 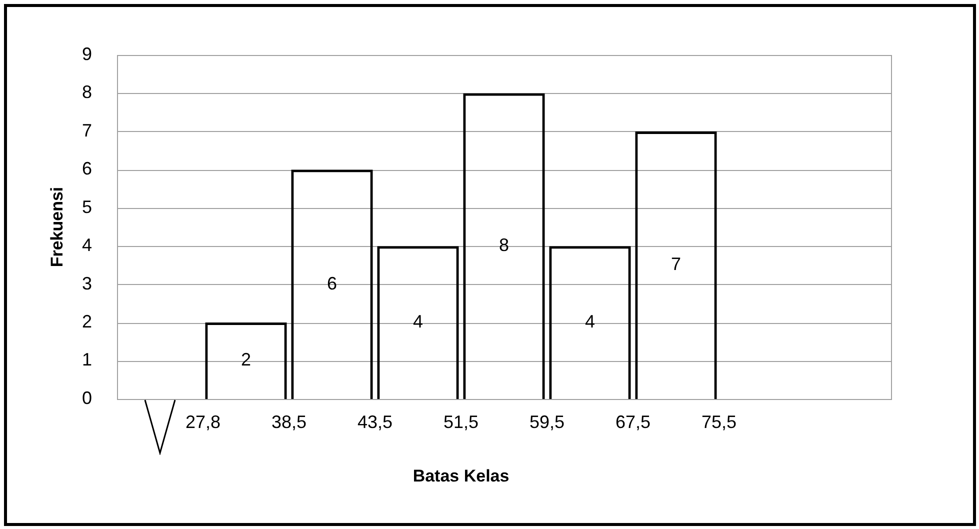 I want to click on y-tick-label: 0, so click(x=87, y=398).